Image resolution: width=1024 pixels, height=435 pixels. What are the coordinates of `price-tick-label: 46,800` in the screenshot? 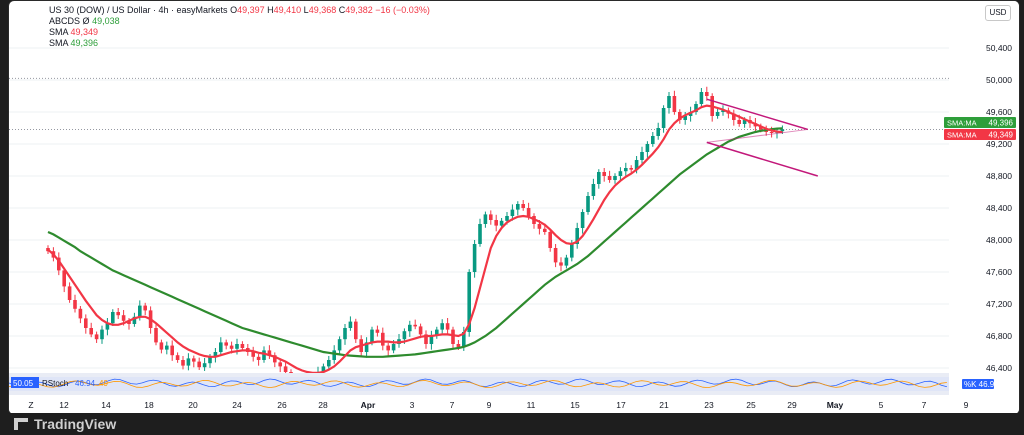 It's located at (999, 336).